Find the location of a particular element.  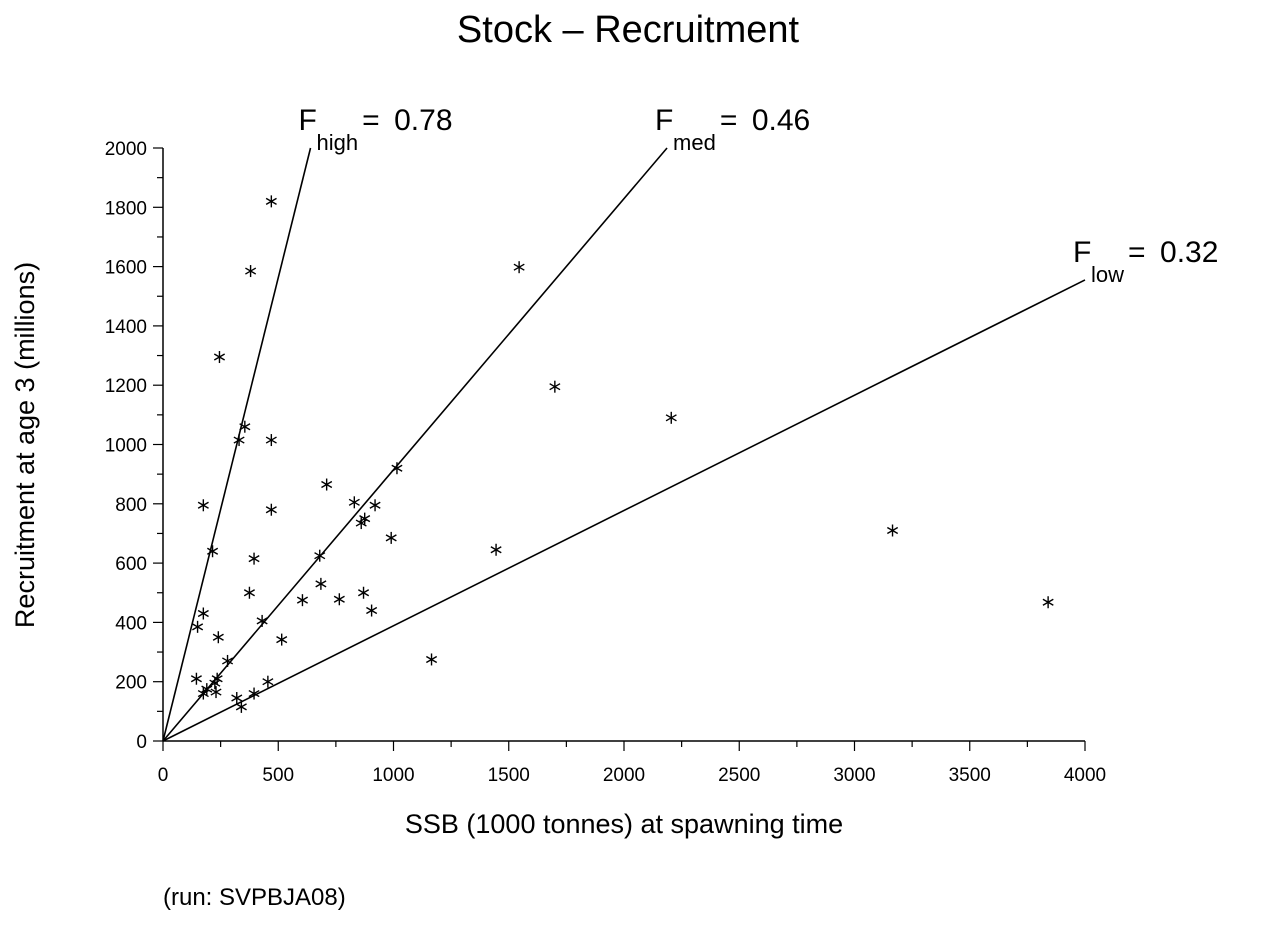

run-note: (run: SVPBJA08) is located at coordinates (254, 897).